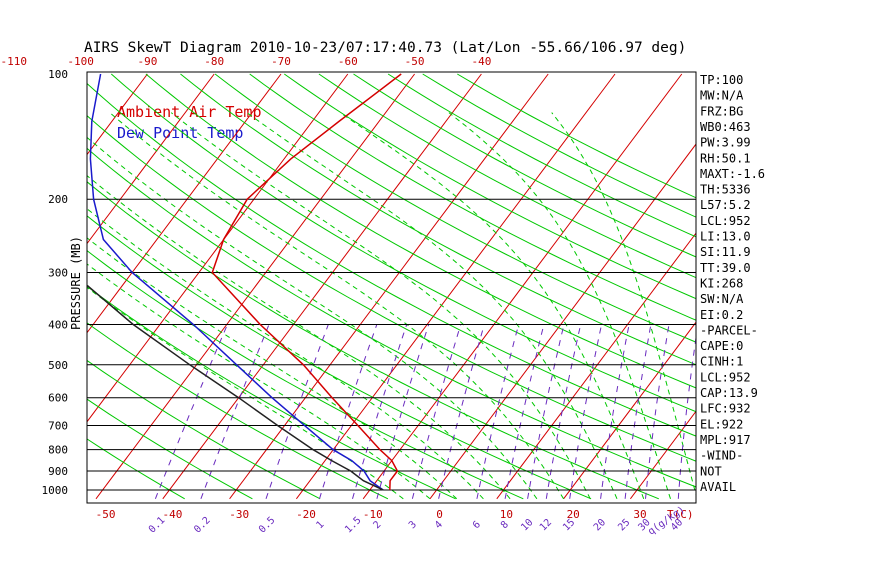 The image size is (870, 564). Describe the element at coordinates (624, 525) in the screenshot. I see `mixing-ratio-tick-label: 25` at that location.